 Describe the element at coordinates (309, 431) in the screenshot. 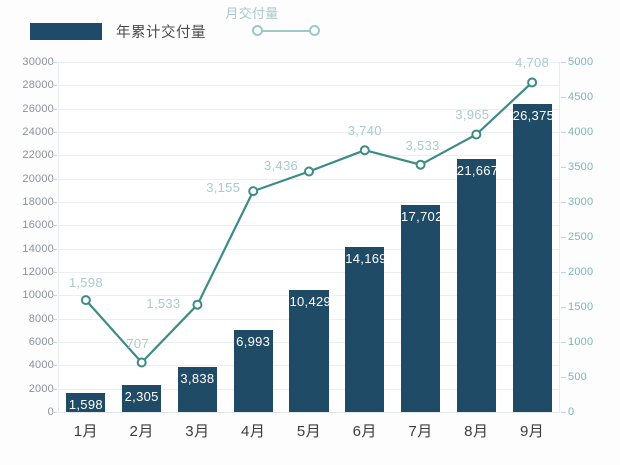

I see `x-axis-tick-label-5月: 5月` at that location.